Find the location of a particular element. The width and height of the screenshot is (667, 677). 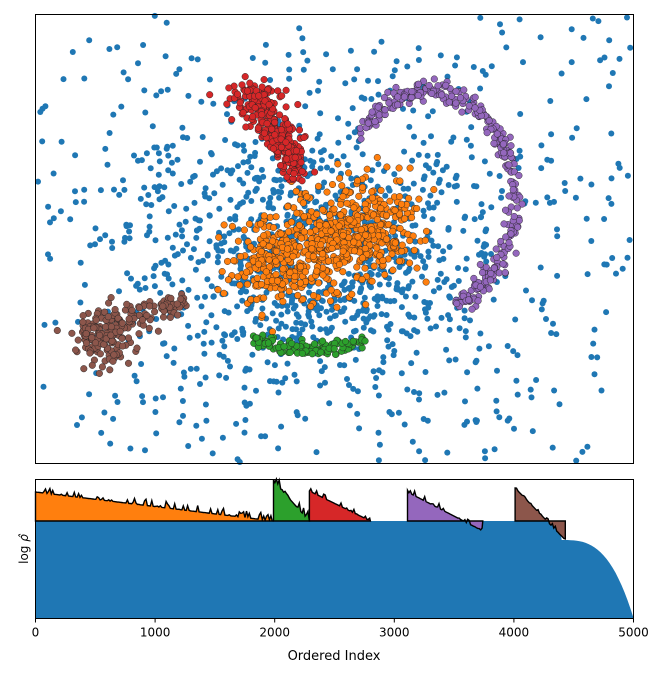

red-cluster-point is located at coordinates (281, 130).